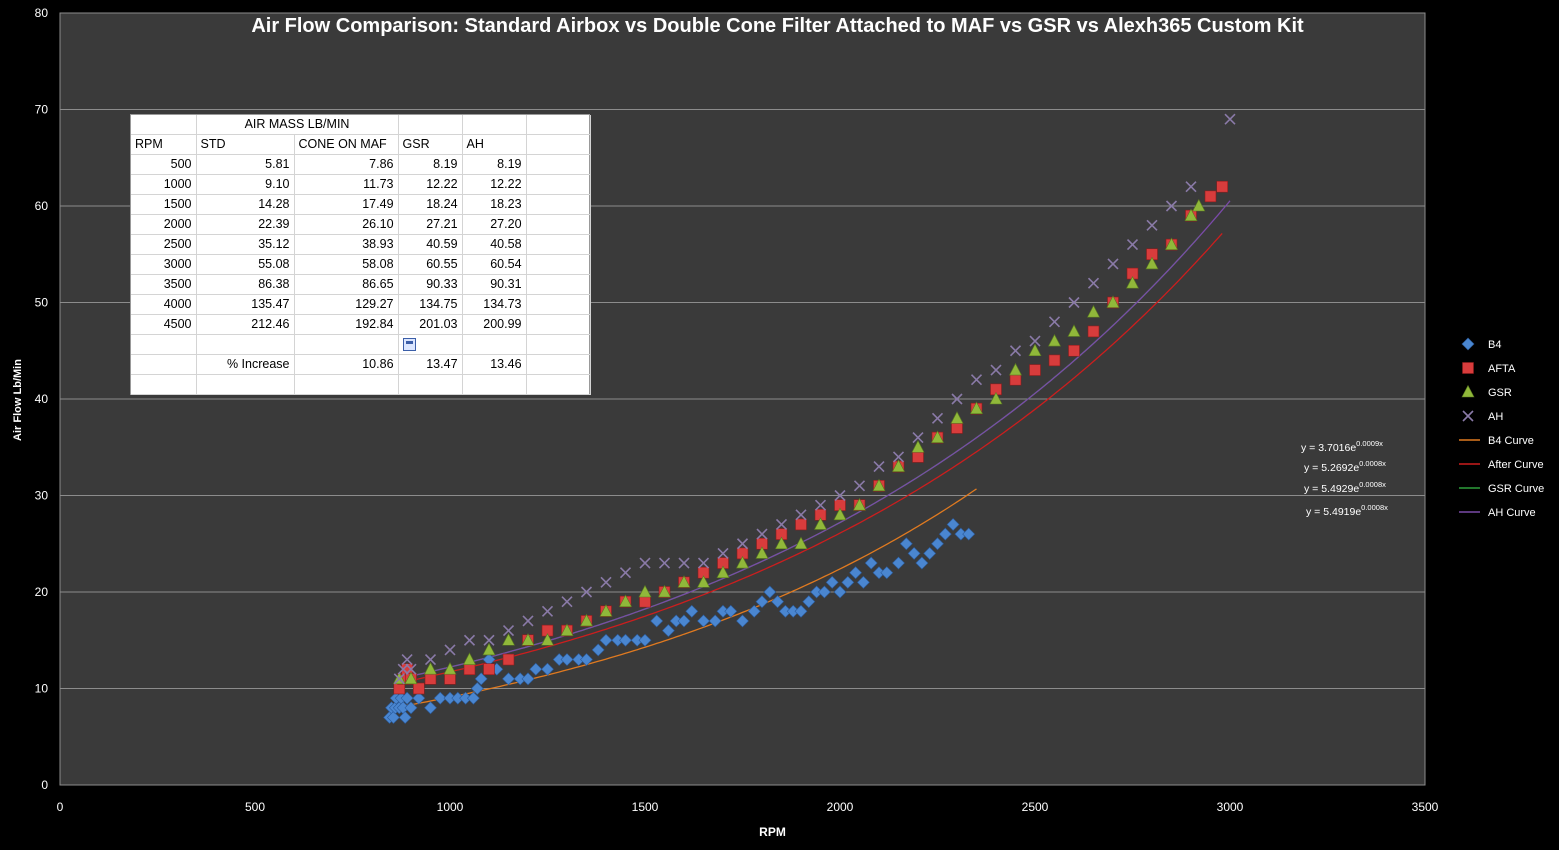  What do you see at coordinates (494, 364) in the screenshot?
I see `increase-ah: 13.46` at bounding box center [494, 364].